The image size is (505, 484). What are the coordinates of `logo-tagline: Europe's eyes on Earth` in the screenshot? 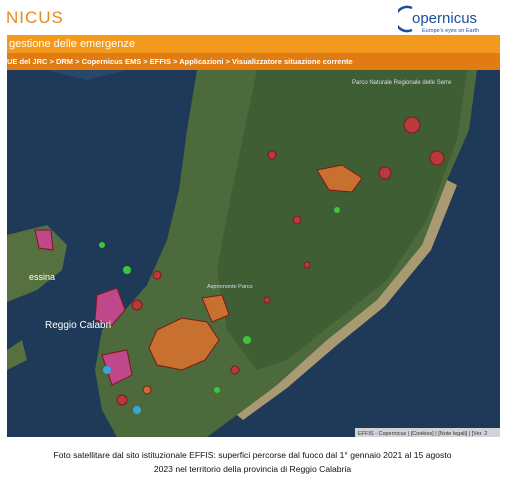 It's located at (450, 31).